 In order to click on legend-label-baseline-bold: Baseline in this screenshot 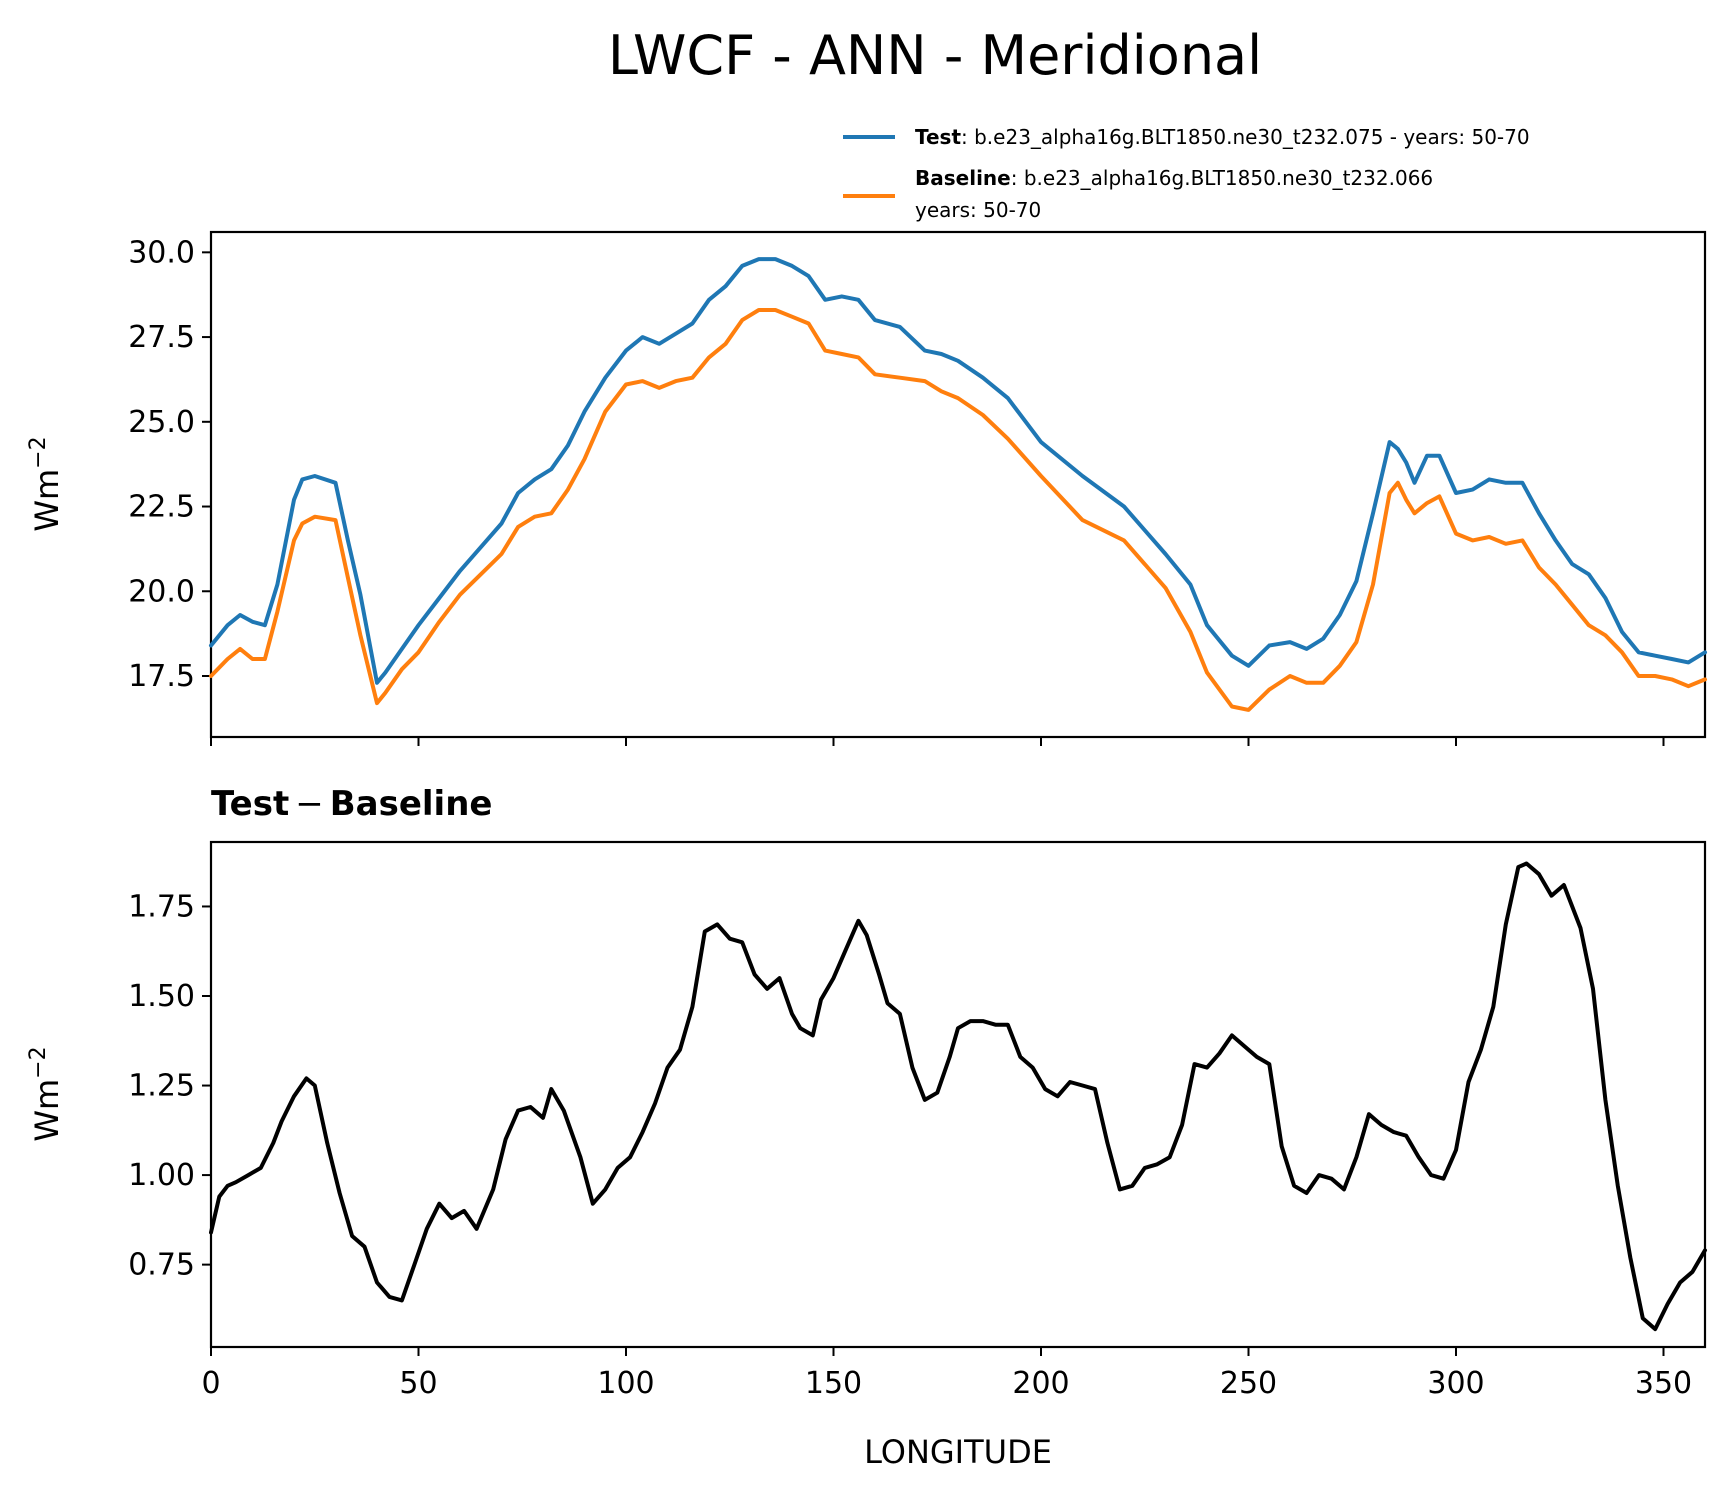, I will do `click(963, 178)`.